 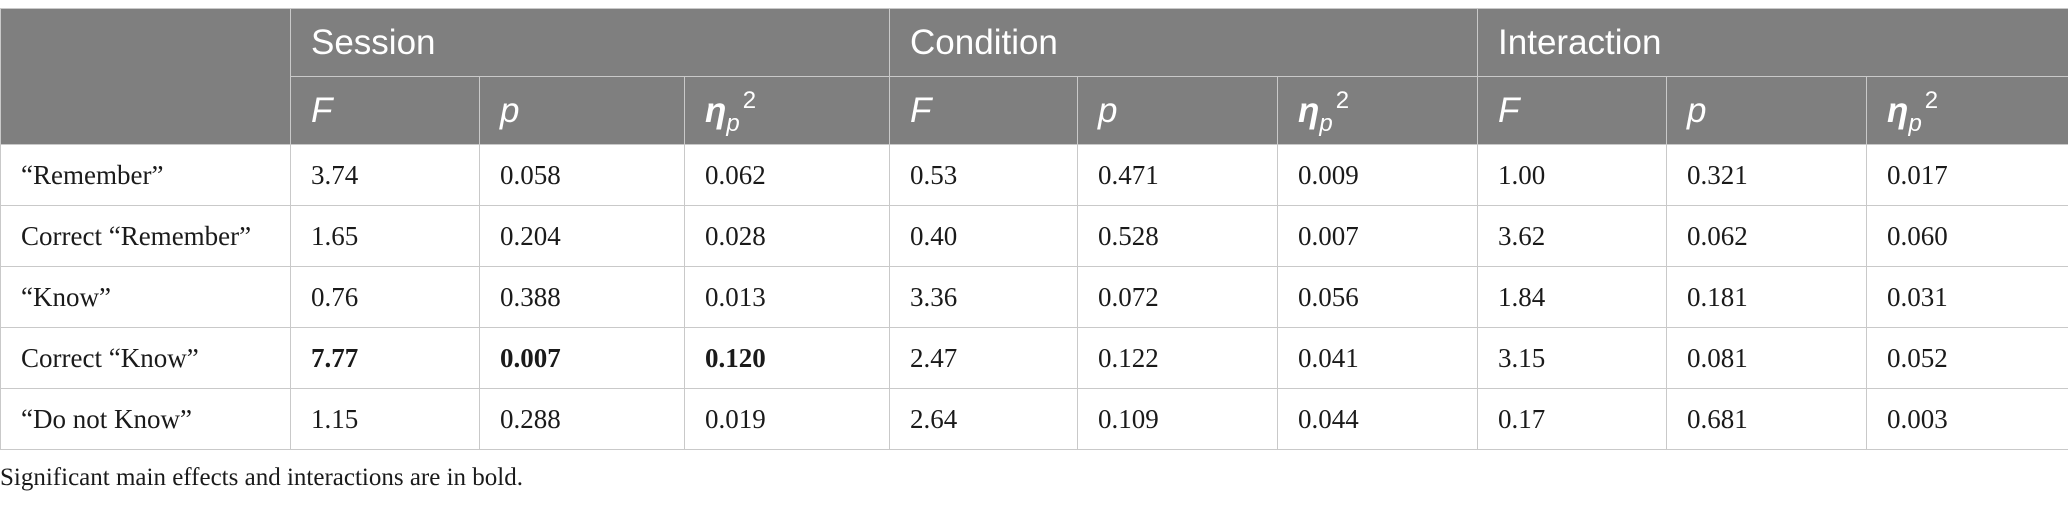 I want to click on table-cell-significant: 0.120, so click(x=787, y=358).